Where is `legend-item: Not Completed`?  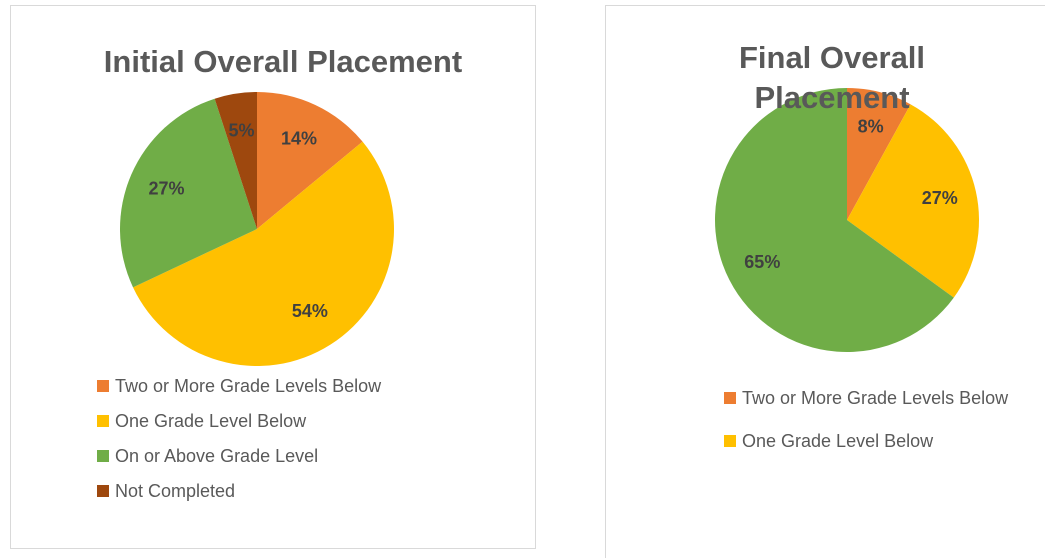 legend-item: Not Completed is located at coordinates (307, 491).